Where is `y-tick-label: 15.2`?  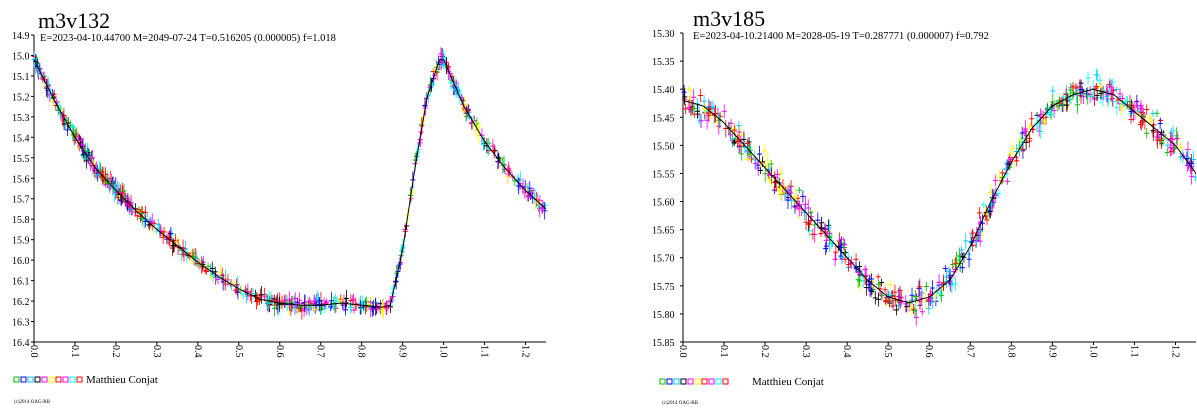
y-tick-label: 15.2 is located at coordinates (21, 97).